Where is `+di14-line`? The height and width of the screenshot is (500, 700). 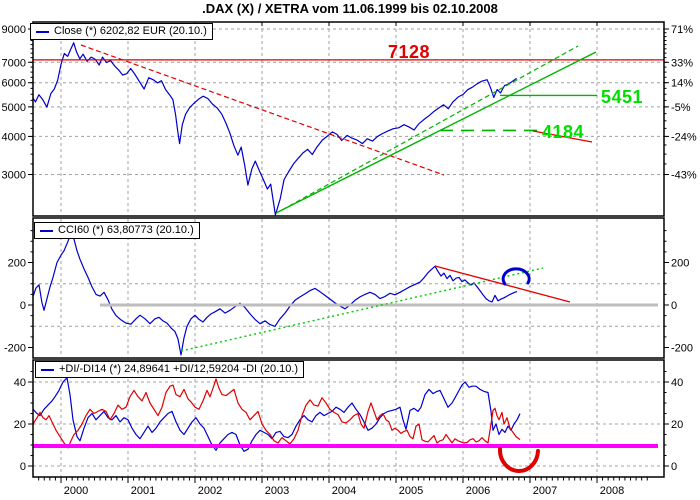 +di14-line is located at coordinates (276, 414).